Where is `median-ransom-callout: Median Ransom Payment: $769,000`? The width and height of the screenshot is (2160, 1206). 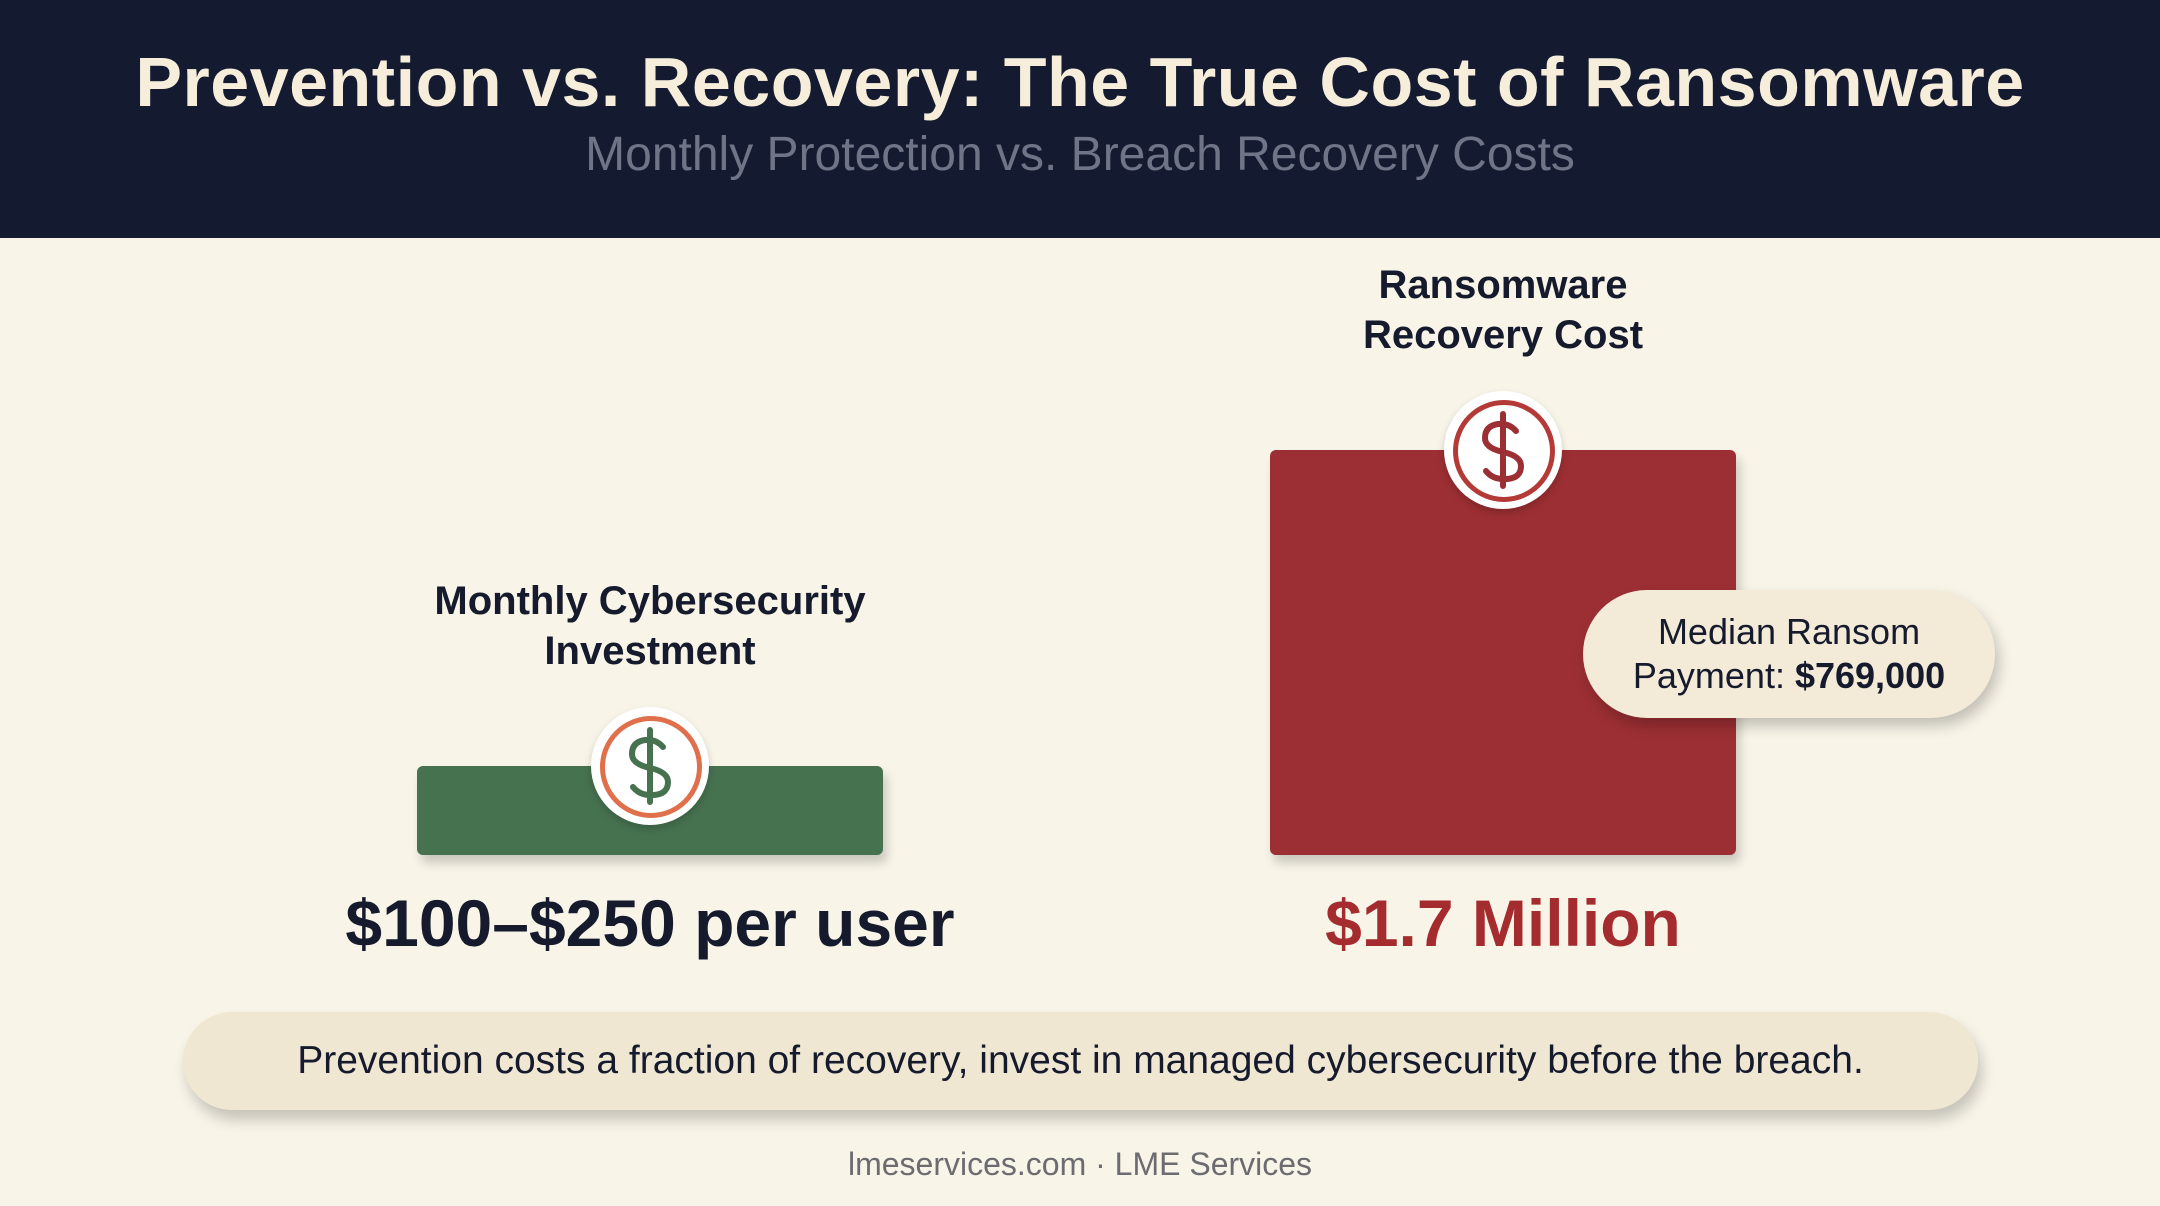 median-ransom-callout: Median Ransom Payment: $769,000 is located at coordinates (1789, 654).